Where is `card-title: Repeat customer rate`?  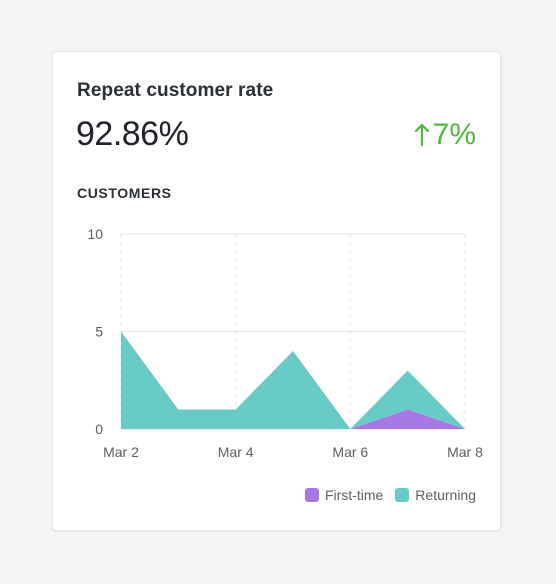
card-title: Repeat customer rate is located at coordinates (175, 90).